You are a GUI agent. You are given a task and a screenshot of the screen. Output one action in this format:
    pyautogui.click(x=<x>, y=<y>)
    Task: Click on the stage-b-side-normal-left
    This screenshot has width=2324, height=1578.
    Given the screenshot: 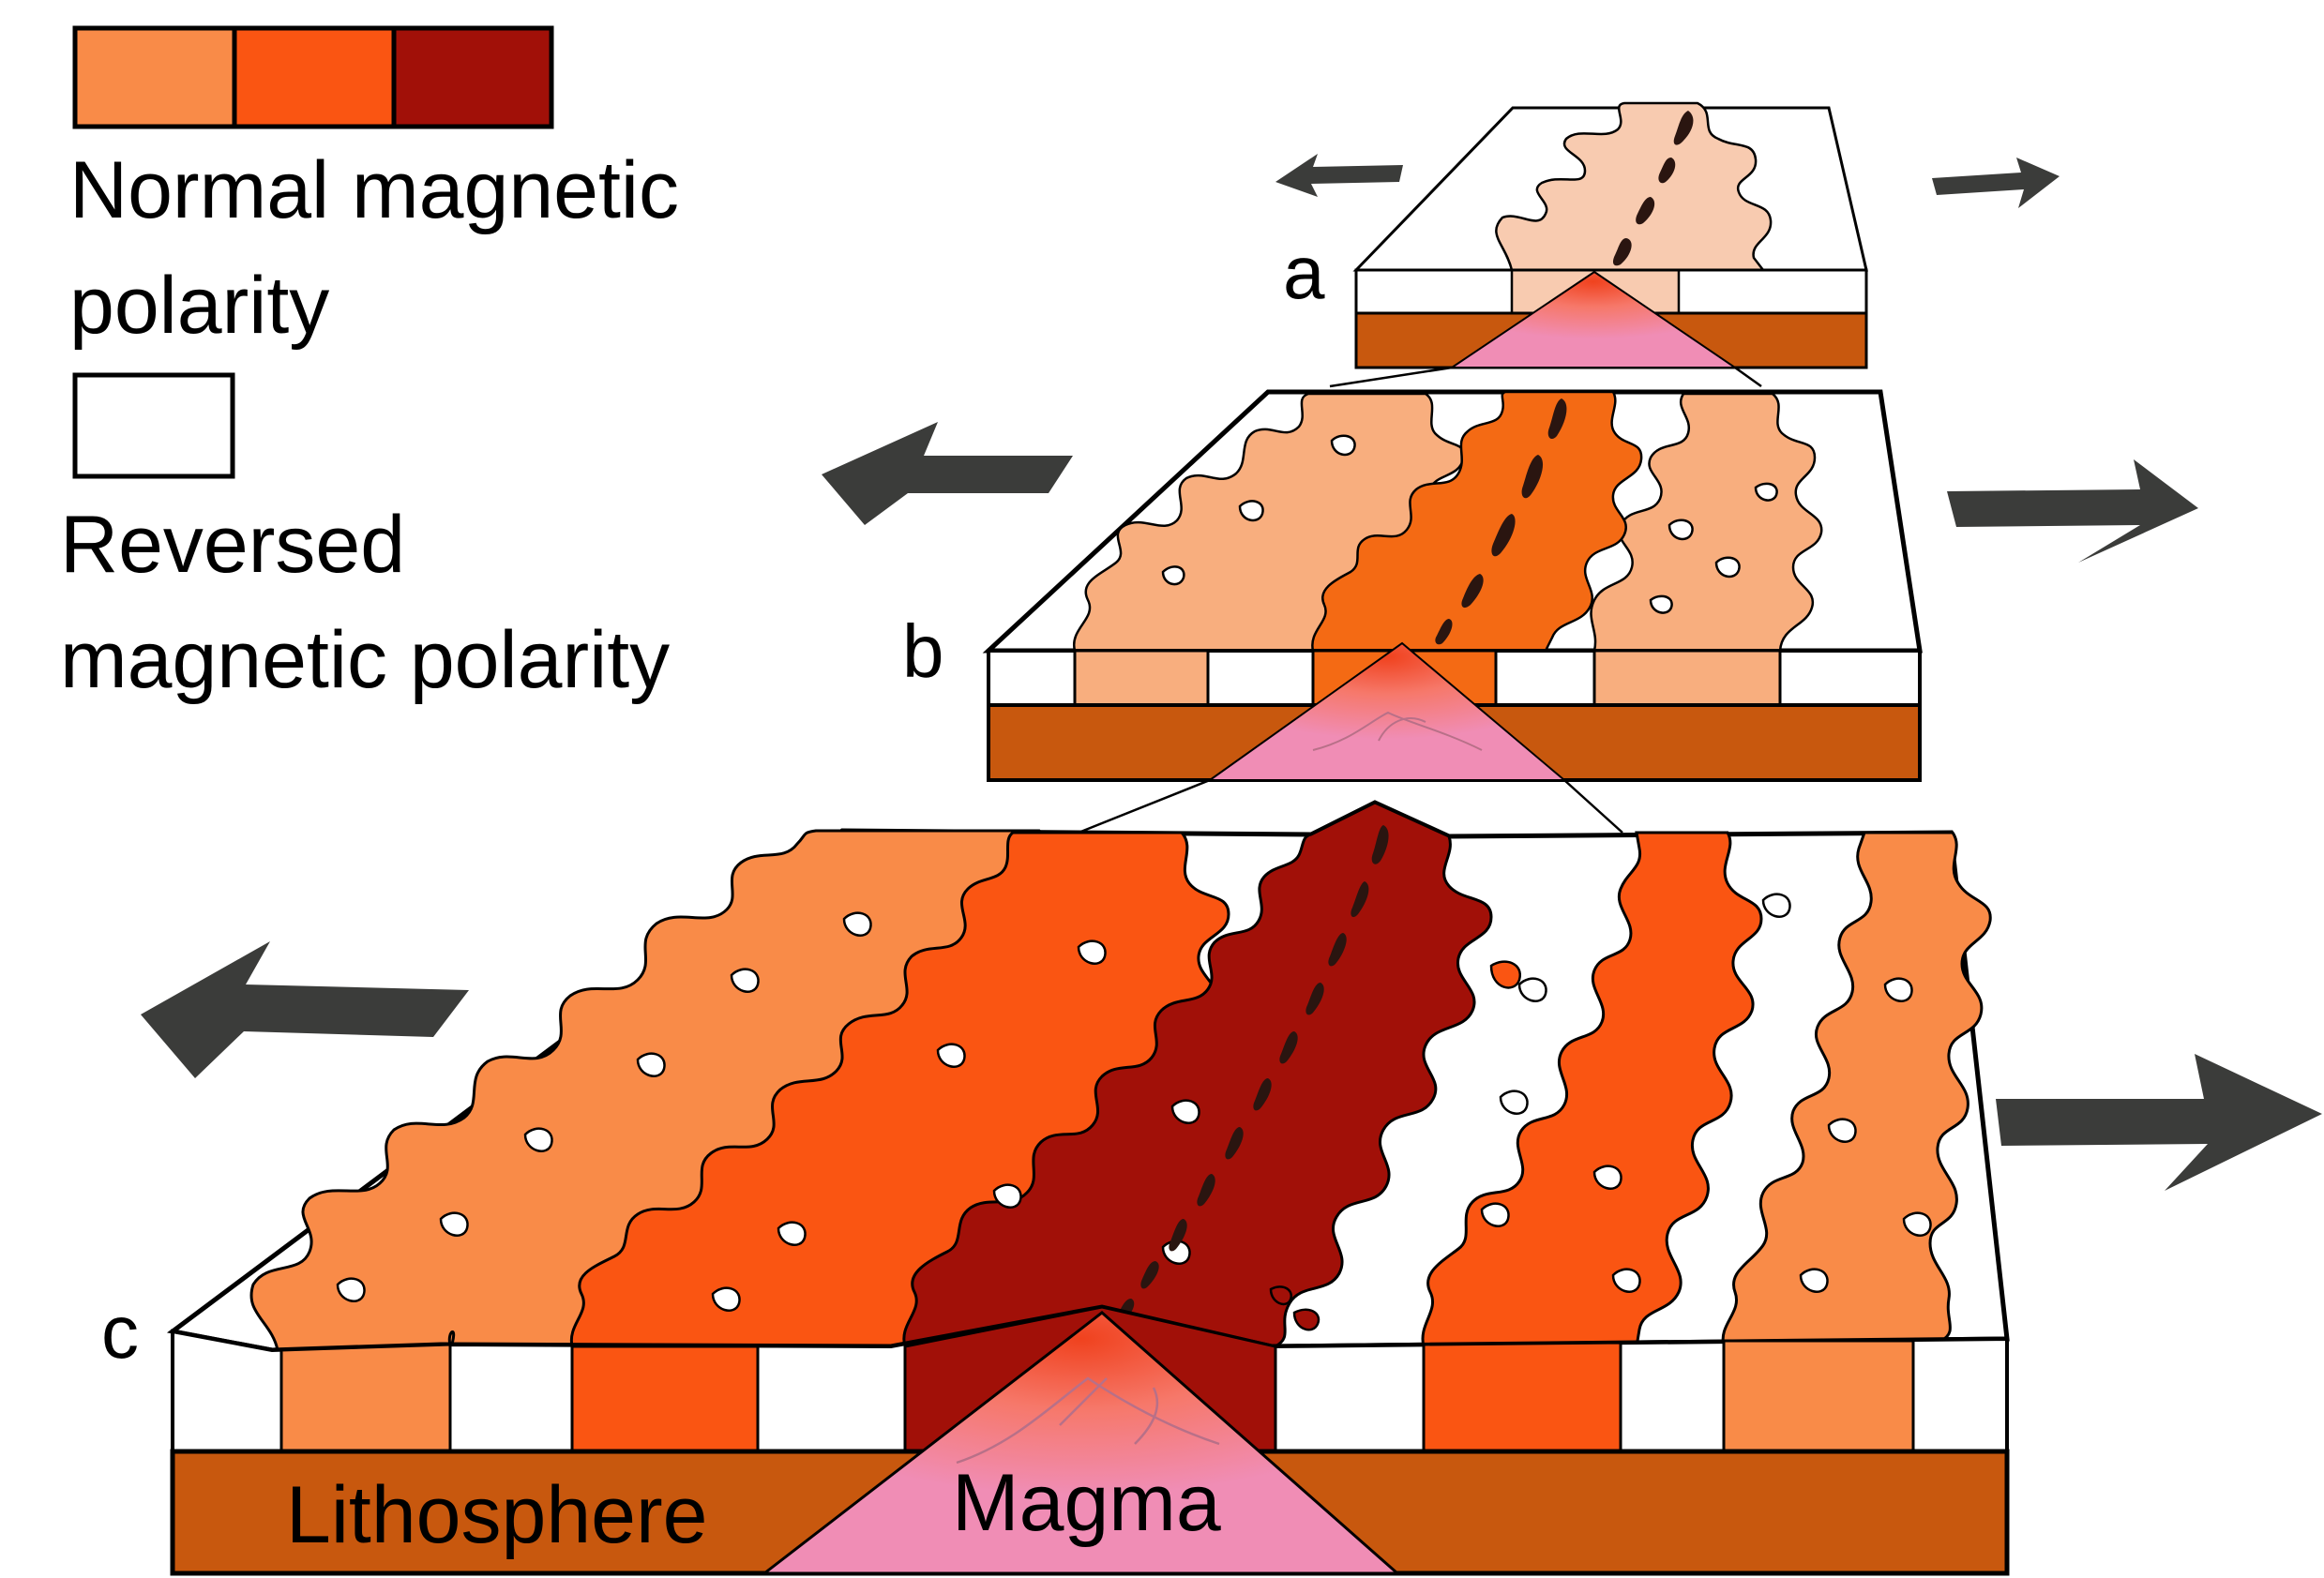 What is the action you would take?
    pyautogui.click(x=1141, y=678)
    